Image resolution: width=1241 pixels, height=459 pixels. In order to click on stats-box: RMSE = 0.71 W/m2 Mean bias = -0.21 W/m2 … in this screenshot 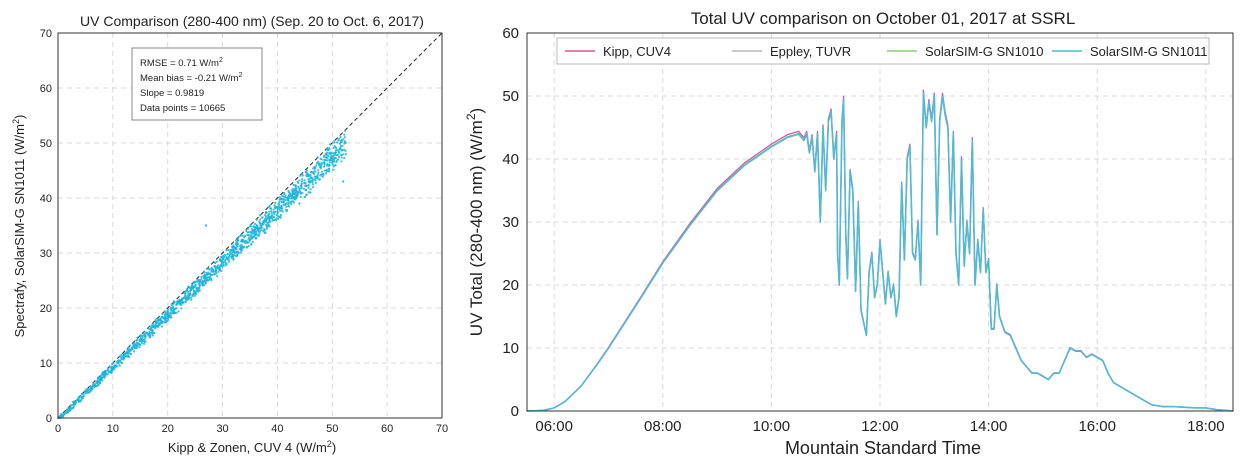, I will do `click(197, 84)`.